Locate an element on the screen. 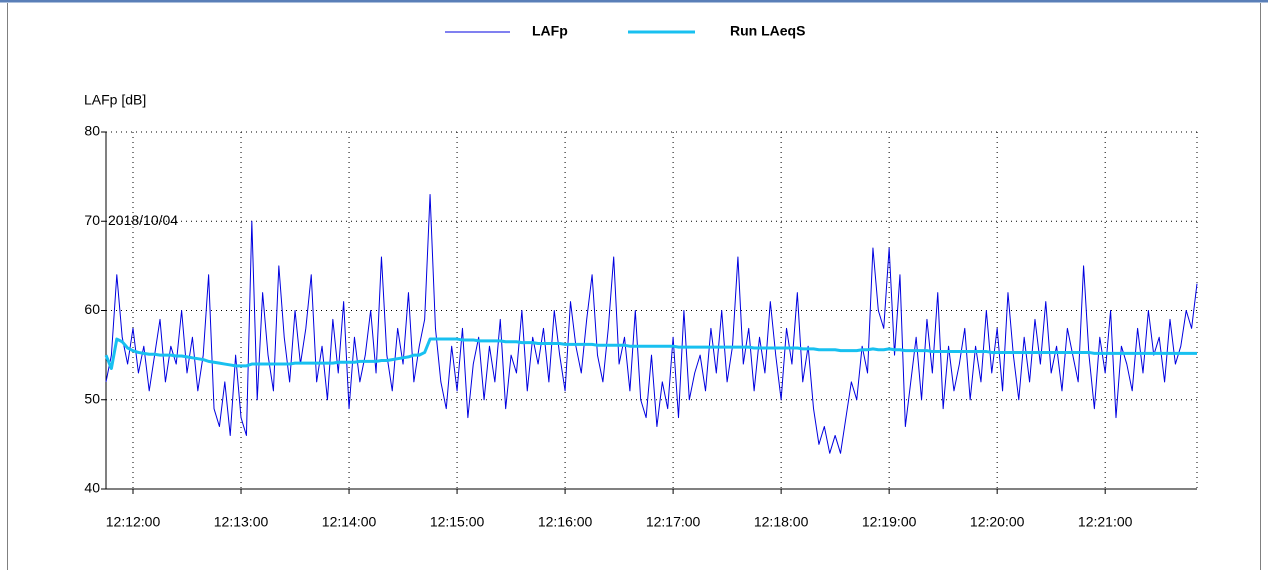 The image size is (1268, 570). x-tick-label: 12:18:00 is located at coordinates (781, 522).